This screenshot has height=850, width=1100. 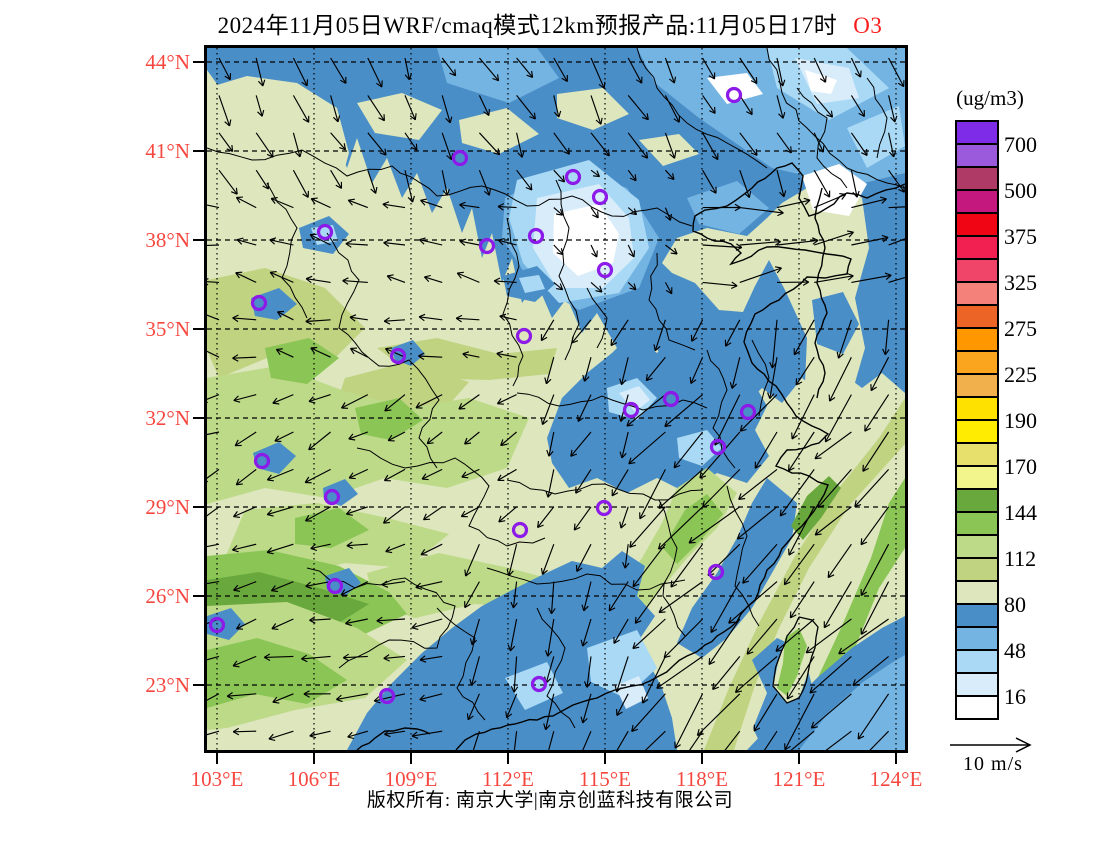 I want to click on colorbar-unit-label: (ug/m3), so click(x=990, y=98).